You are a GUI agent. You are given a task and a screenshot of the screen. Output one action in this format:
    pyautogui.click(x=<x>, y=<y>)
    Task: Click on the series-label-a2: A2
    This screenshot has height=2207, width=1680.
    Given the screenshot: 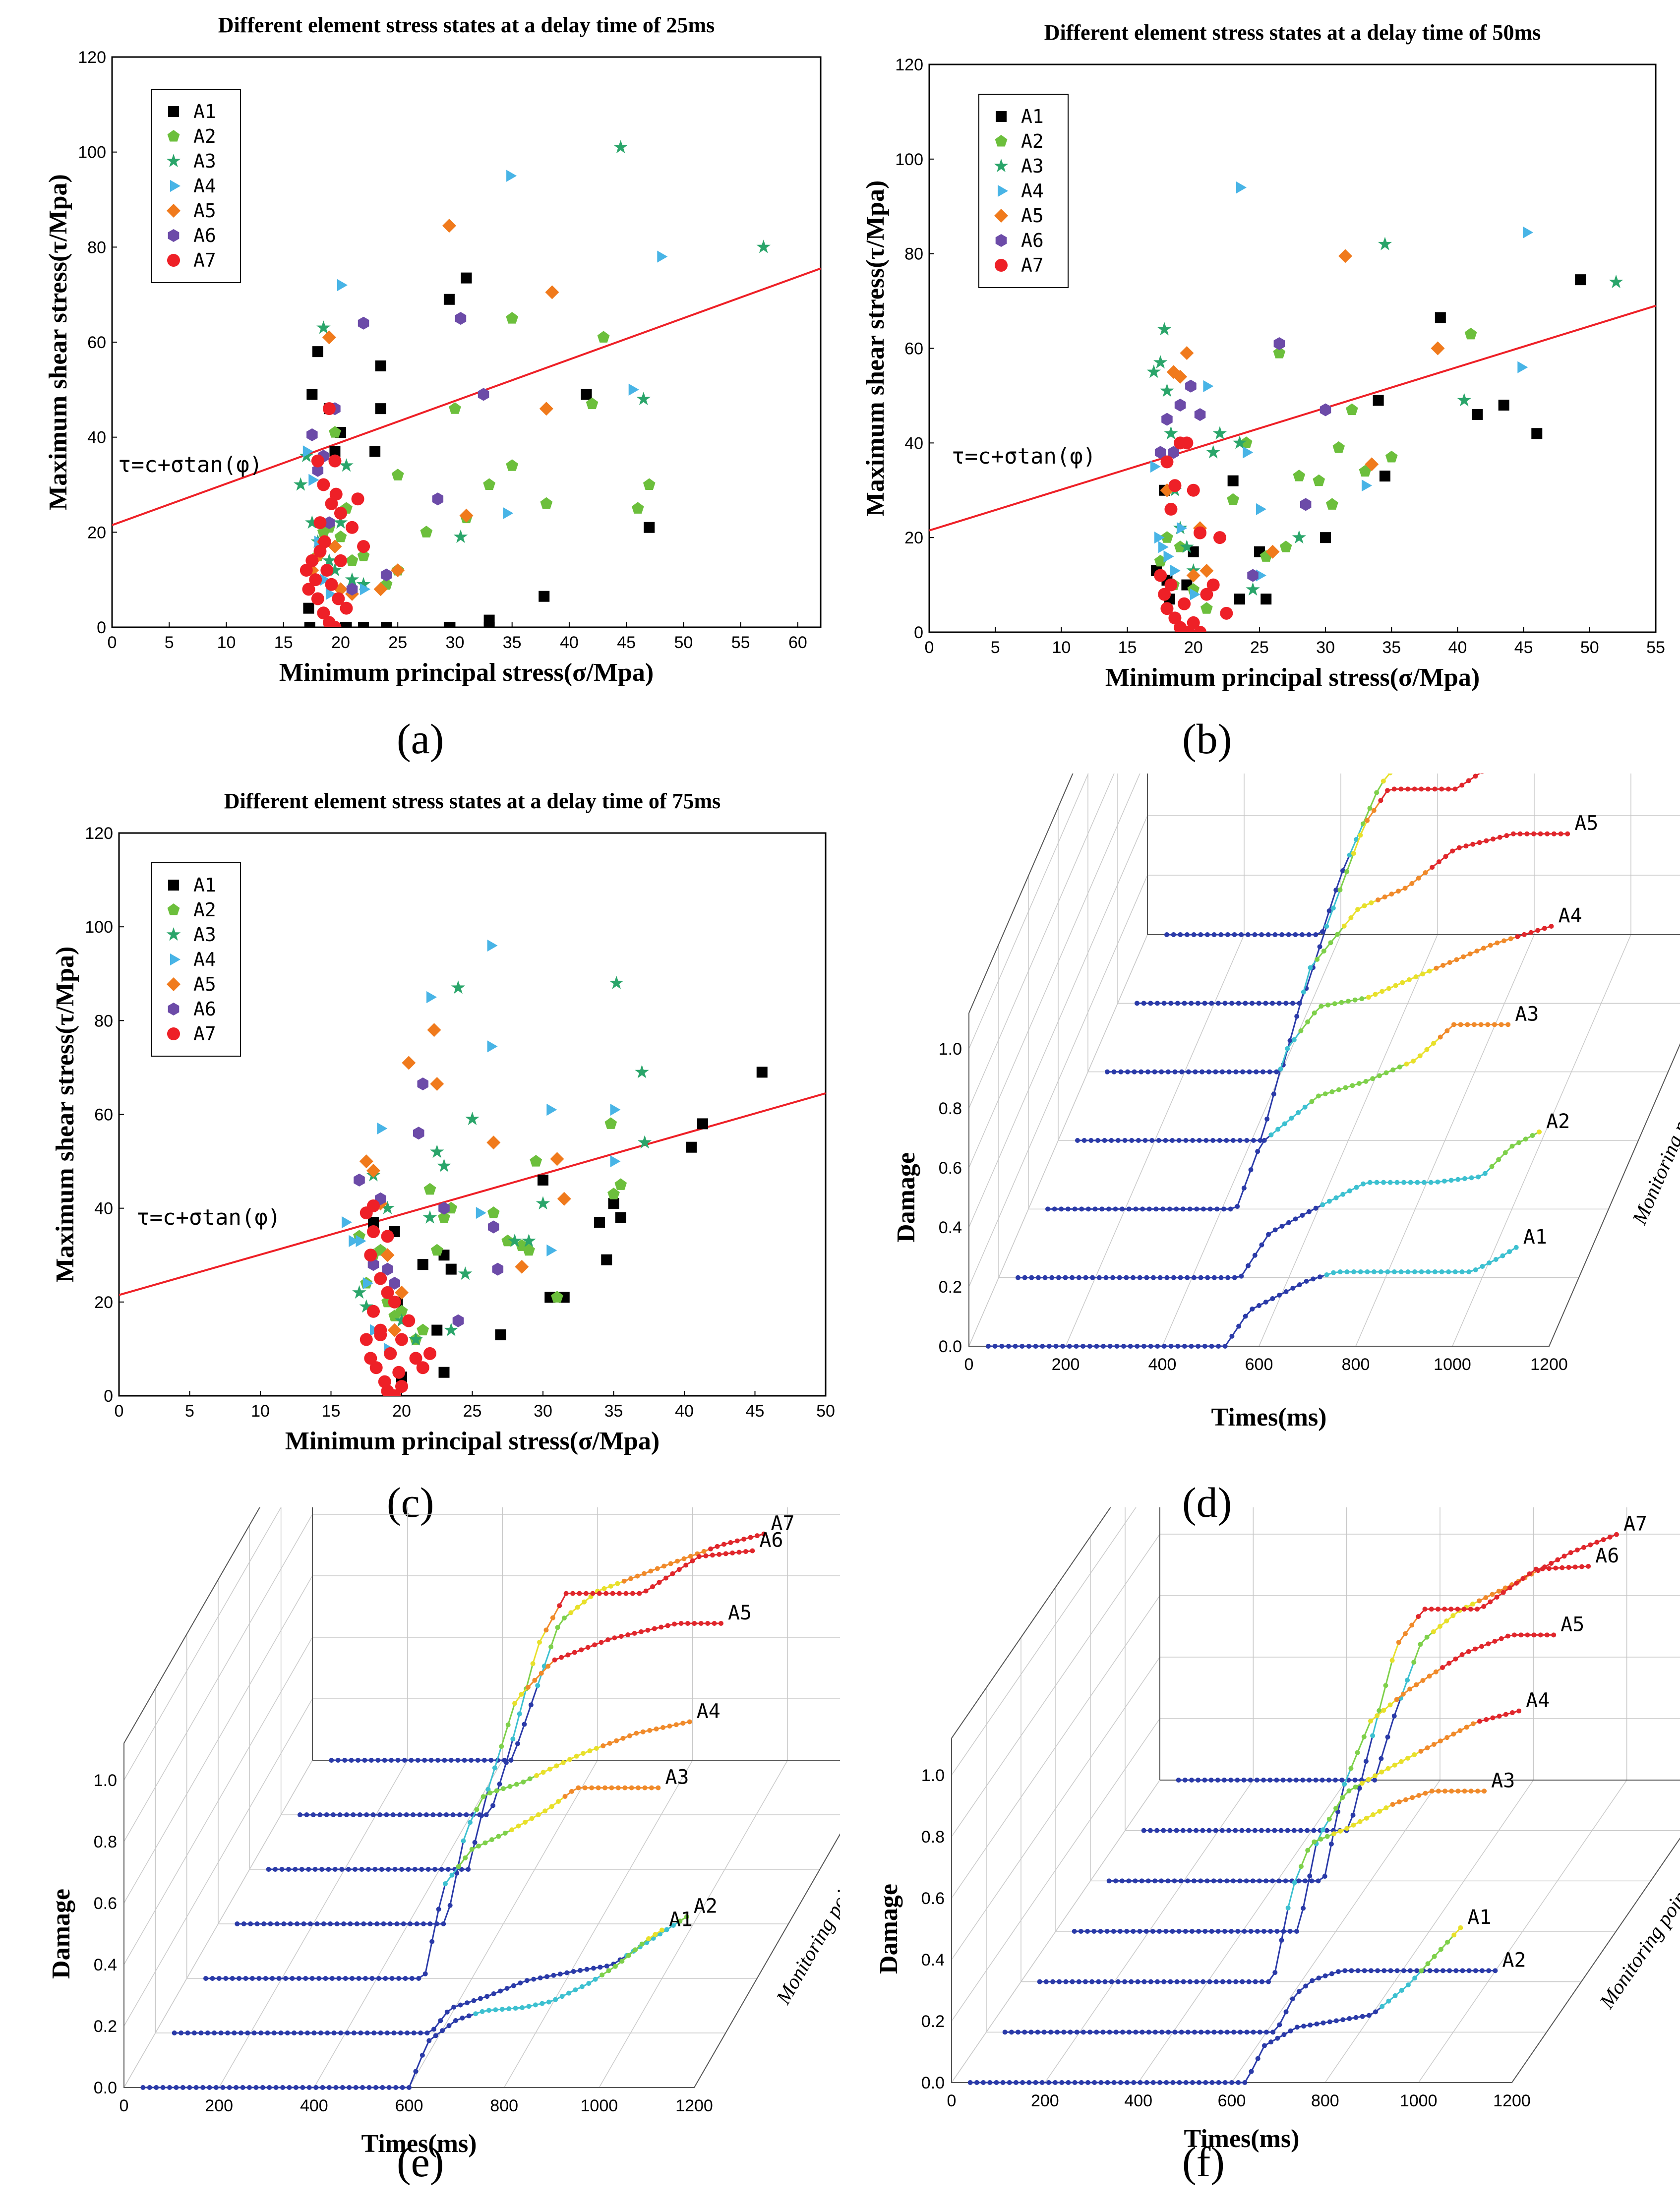 What is the action you would take?
    pyautogui.click(x=1558, y=1121)
    